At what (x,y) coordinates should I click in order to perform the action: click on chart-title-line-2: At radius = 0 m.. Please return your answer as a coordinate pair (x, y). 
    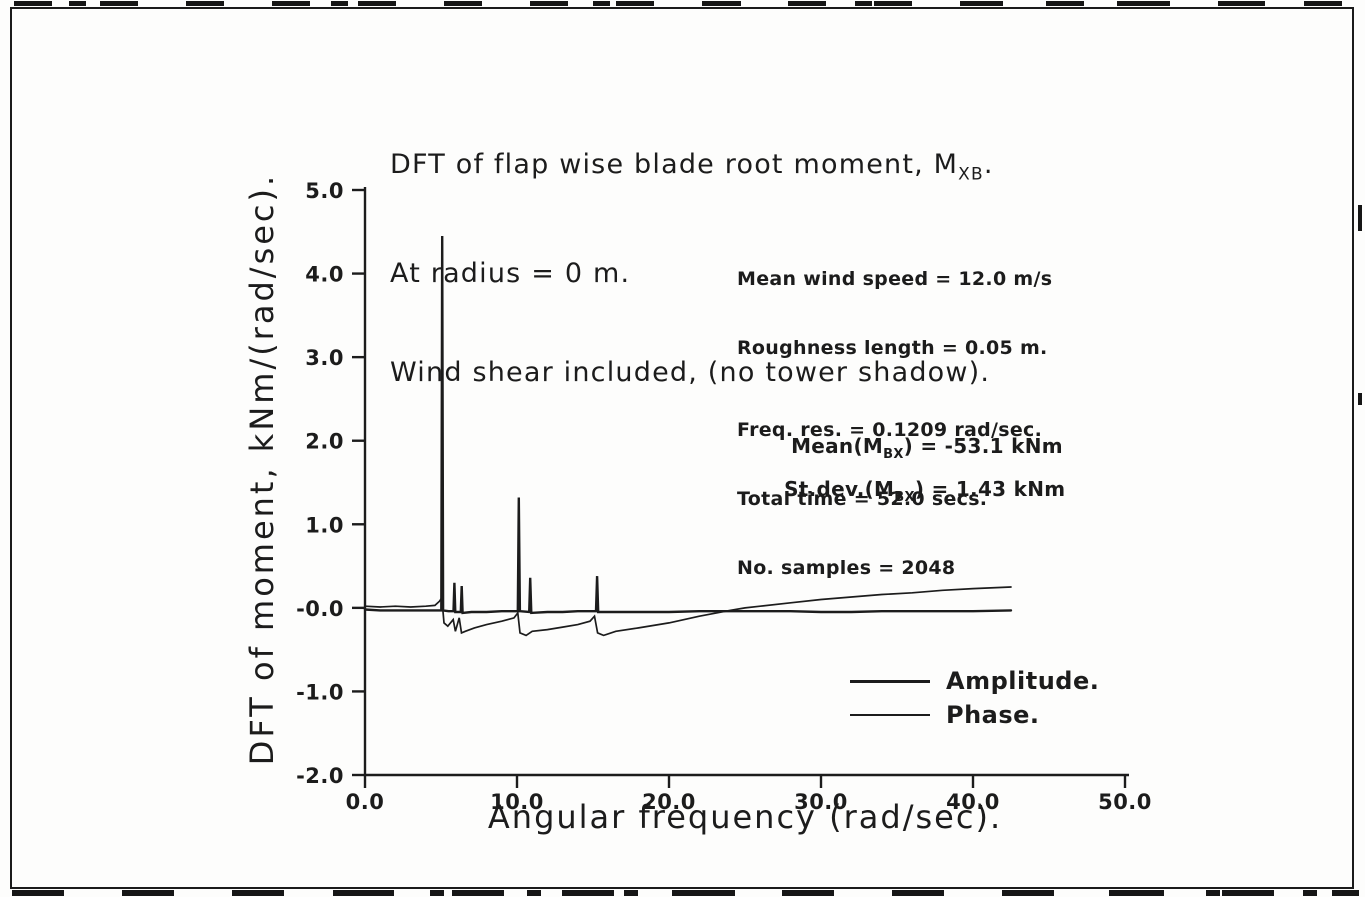
    Looking at the image, I should click on (510, 274).